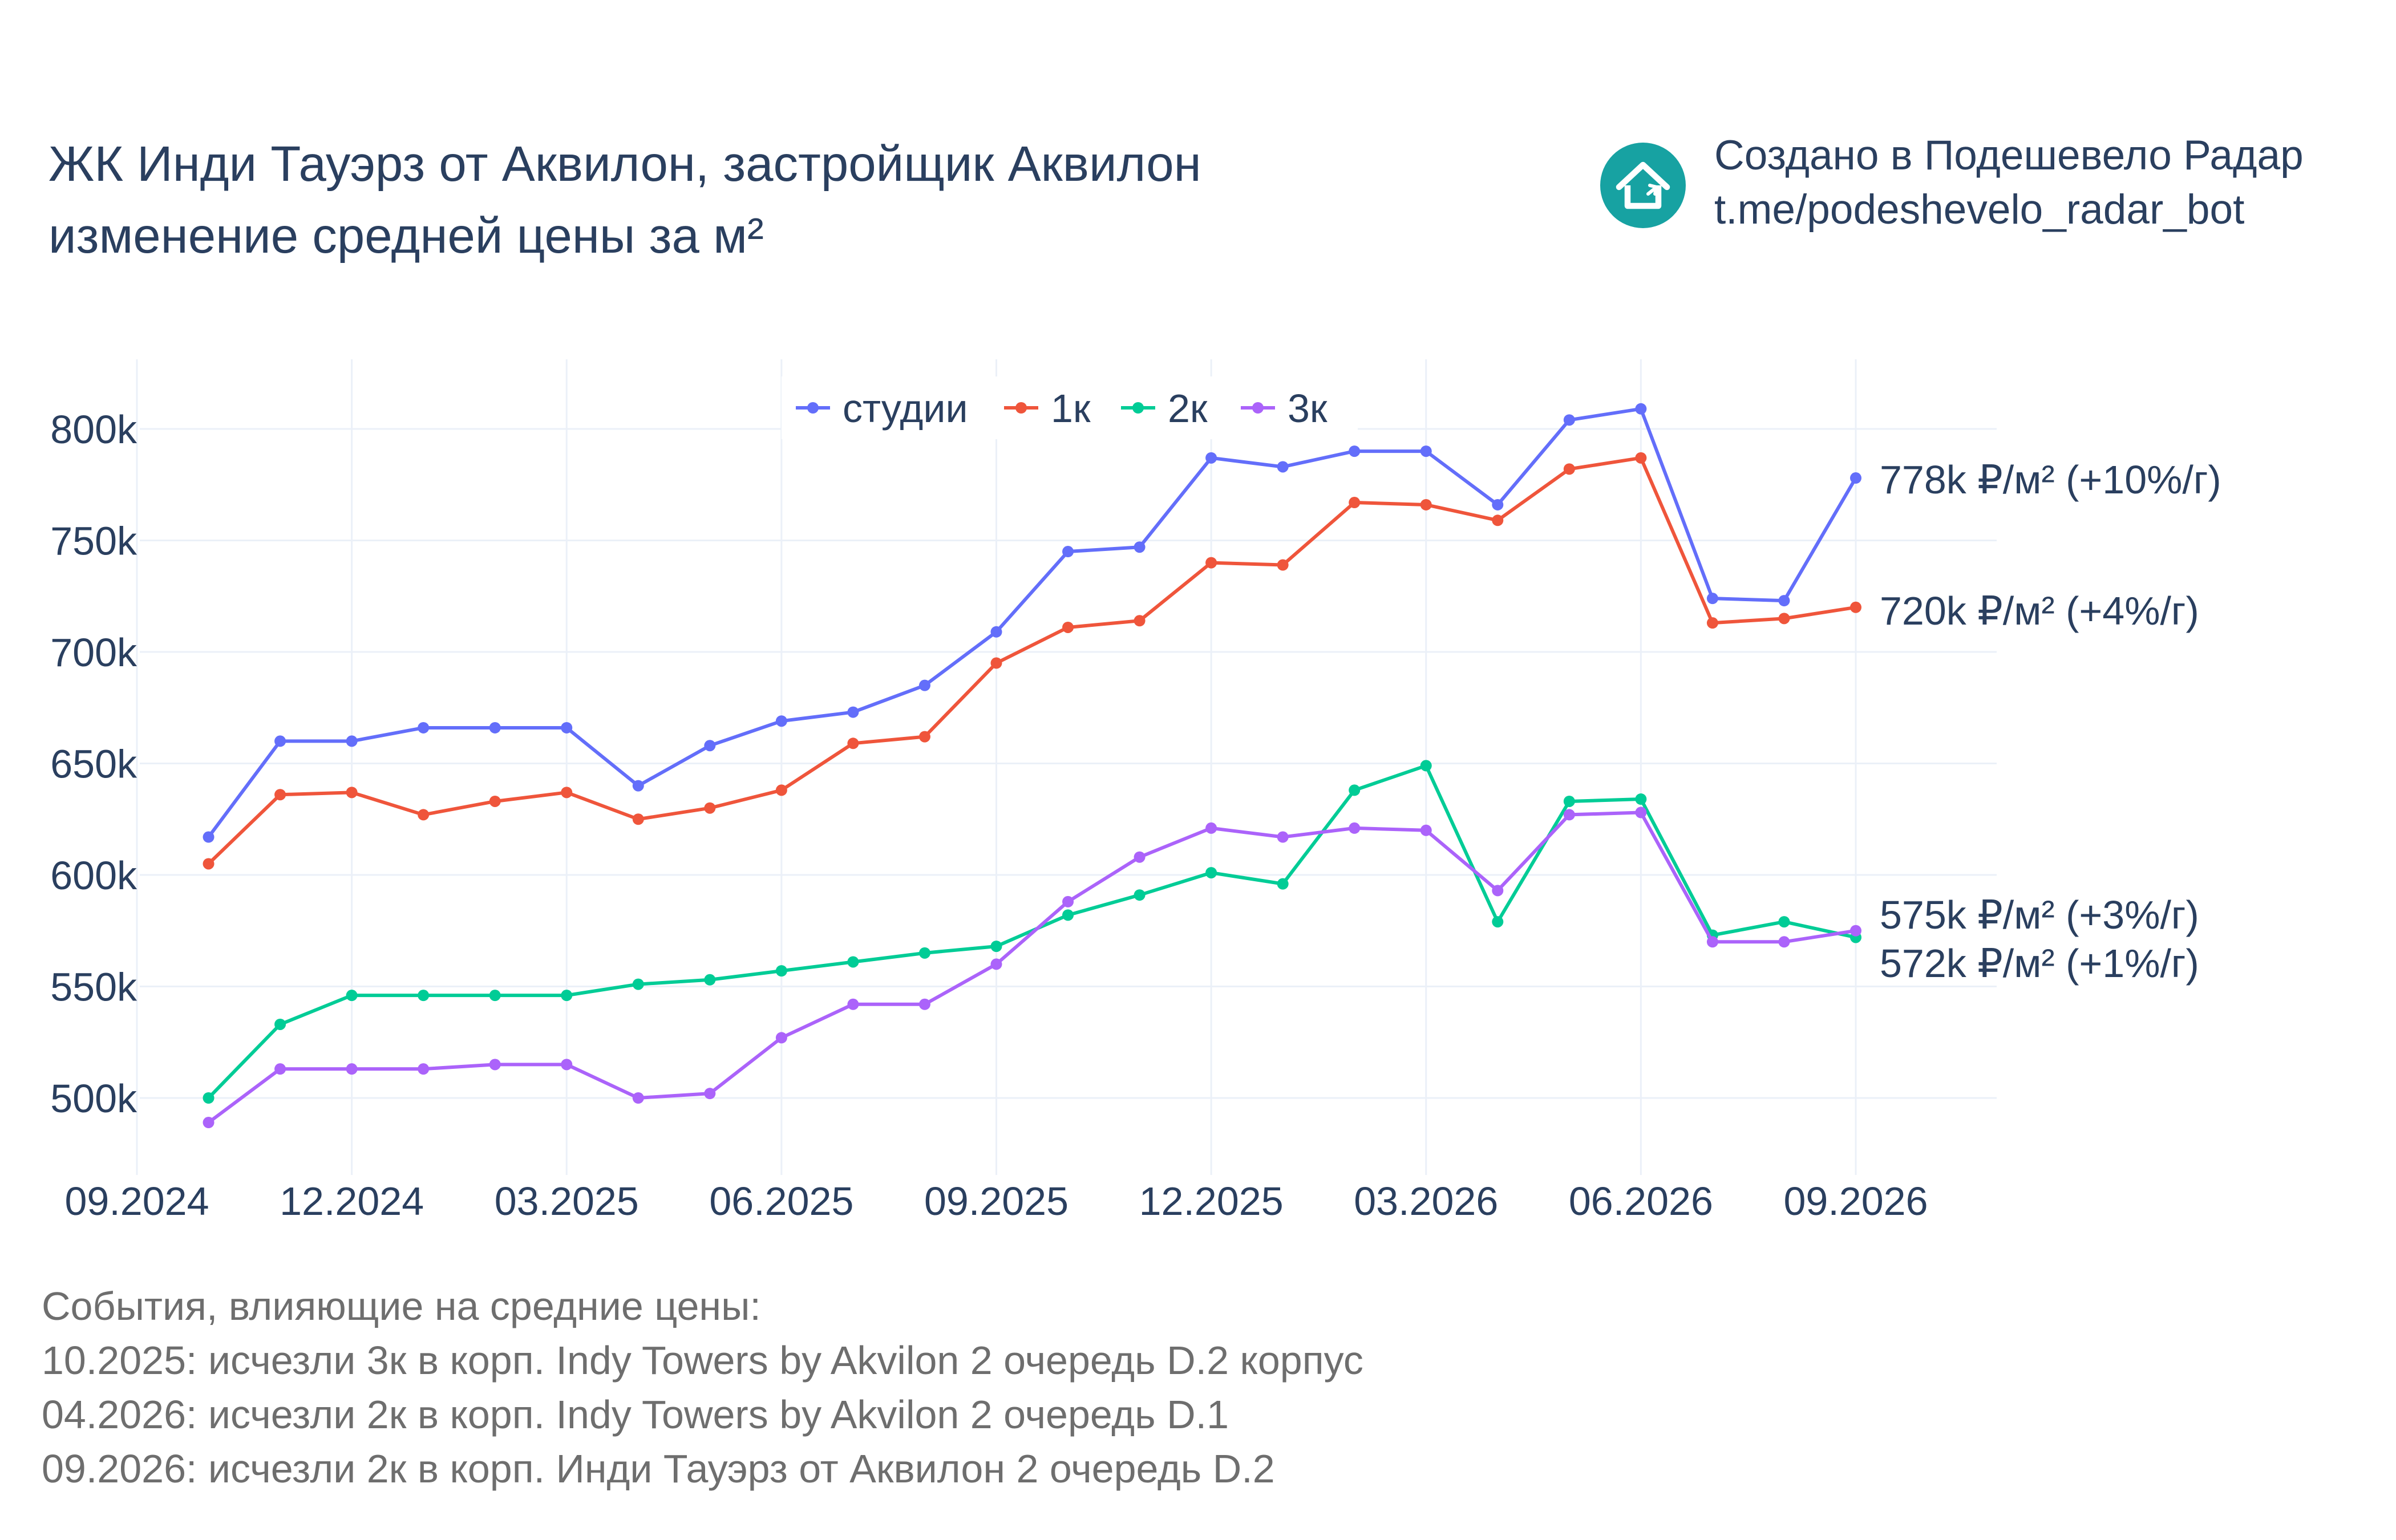 Image resolution: width=2396 pixels, height=1540 pixels. Describe the element at coordinates (2040, 611) in the screenshot. I see `end-label-1к: 720k ₽/м² (+4%/г)` at that location.